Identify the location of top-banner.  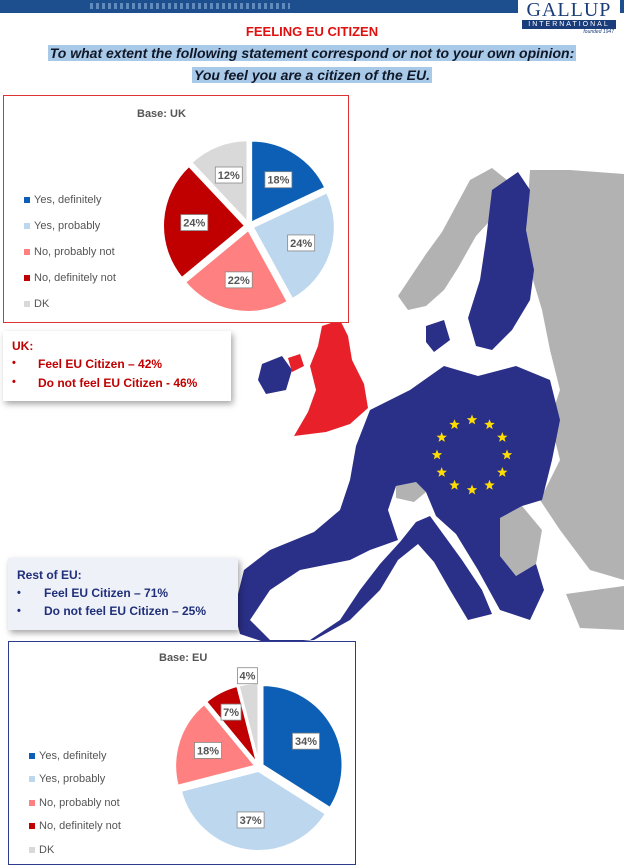
(312, 6).